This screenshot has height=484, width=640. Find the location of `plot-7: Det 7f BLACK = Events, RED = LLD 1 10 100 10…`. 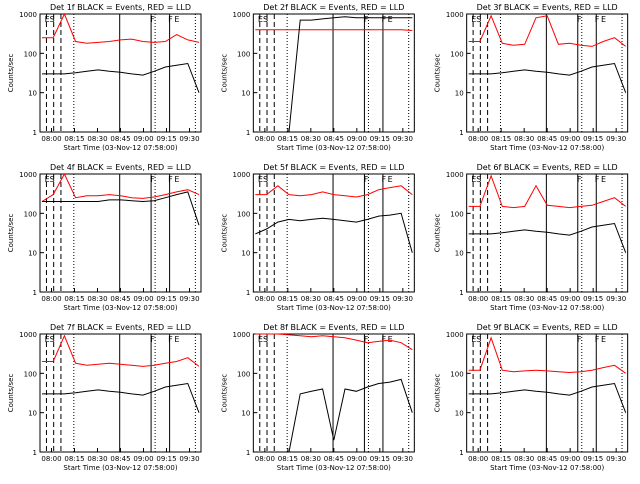

plot-7: Det 7f BLACK = Events, RED = LLD 1 10 100 10… is located at coordinates (104, 397).